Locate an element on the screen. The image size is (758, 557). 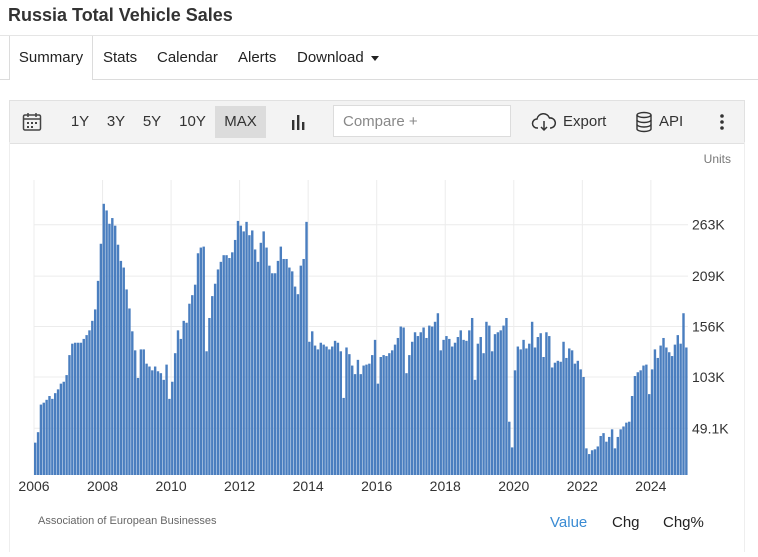
chart-type-button is located at coordinates (299, 122).